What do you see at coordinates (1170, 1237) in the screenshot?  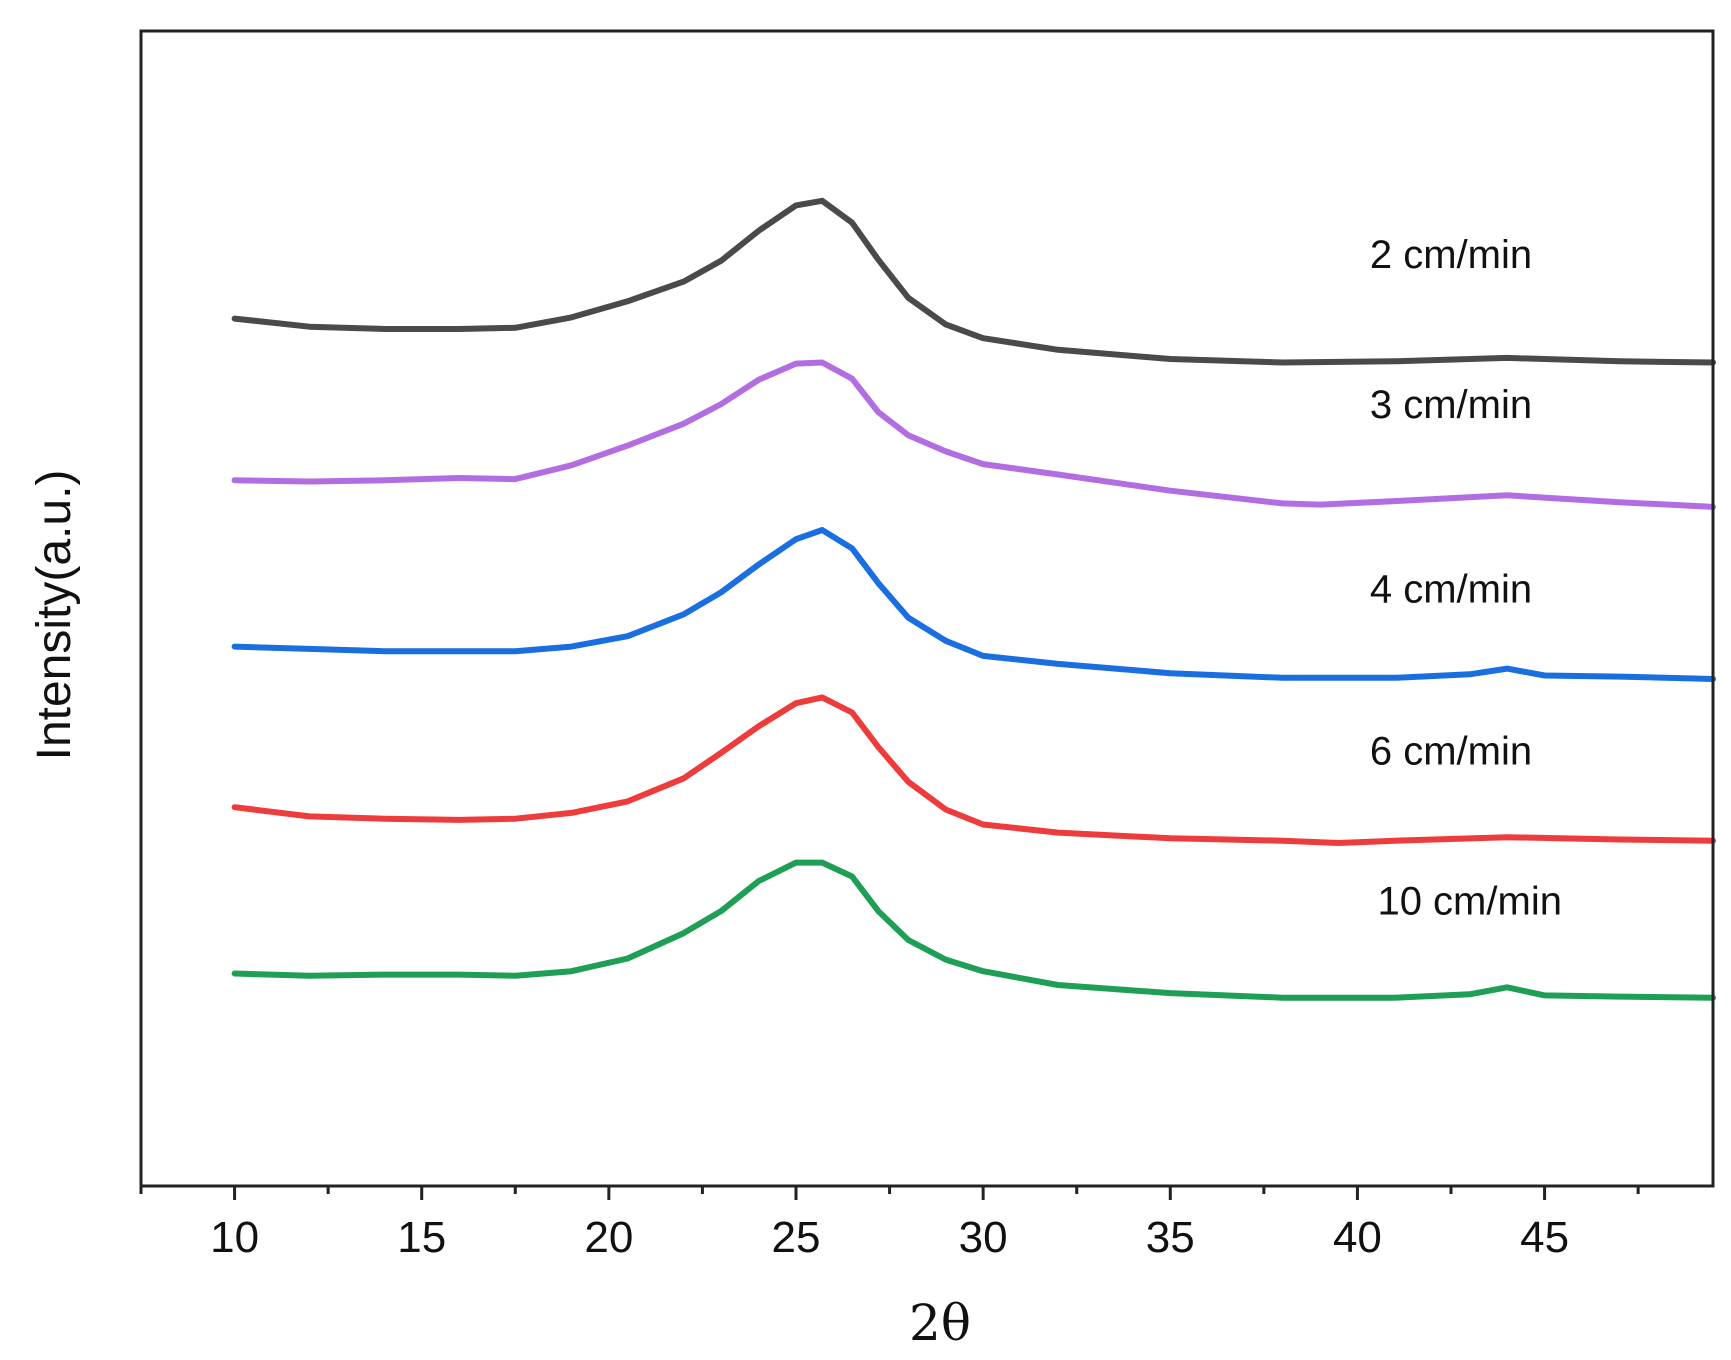 I see `x-tick-label: 35` at bounding box center [1170, 1237].